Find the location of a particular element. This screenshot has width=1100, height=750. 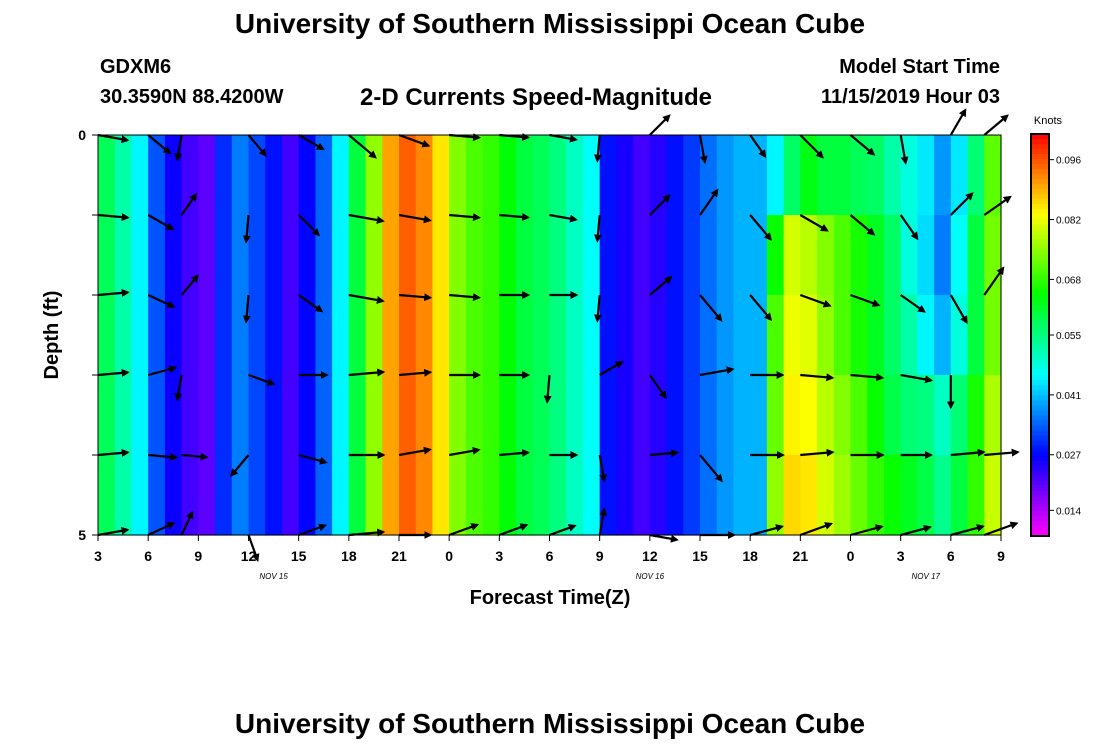

colorbar-tick-label: 0.041 is located at coordinates (1068, 396).